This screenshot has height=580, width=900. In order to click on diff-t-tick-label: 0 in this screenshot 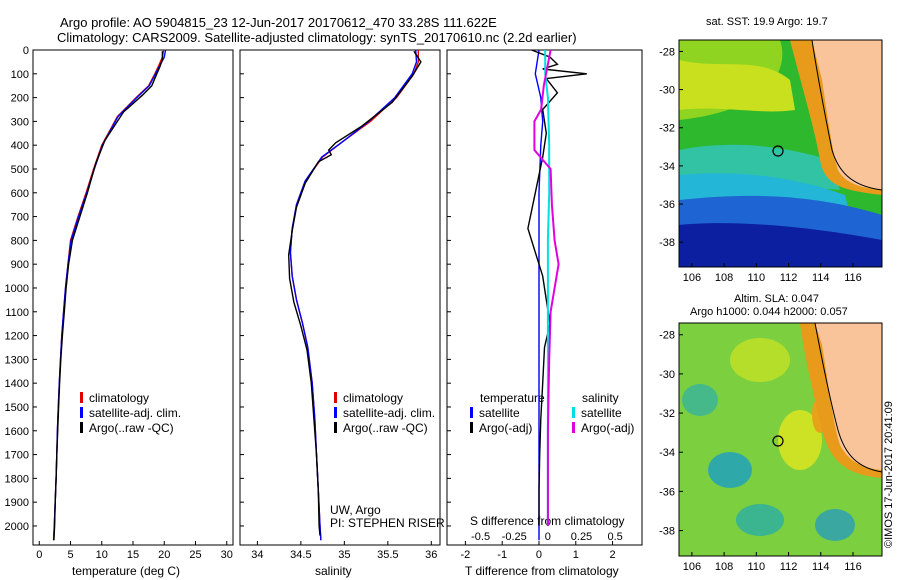, I will do `click(539, 555)`.